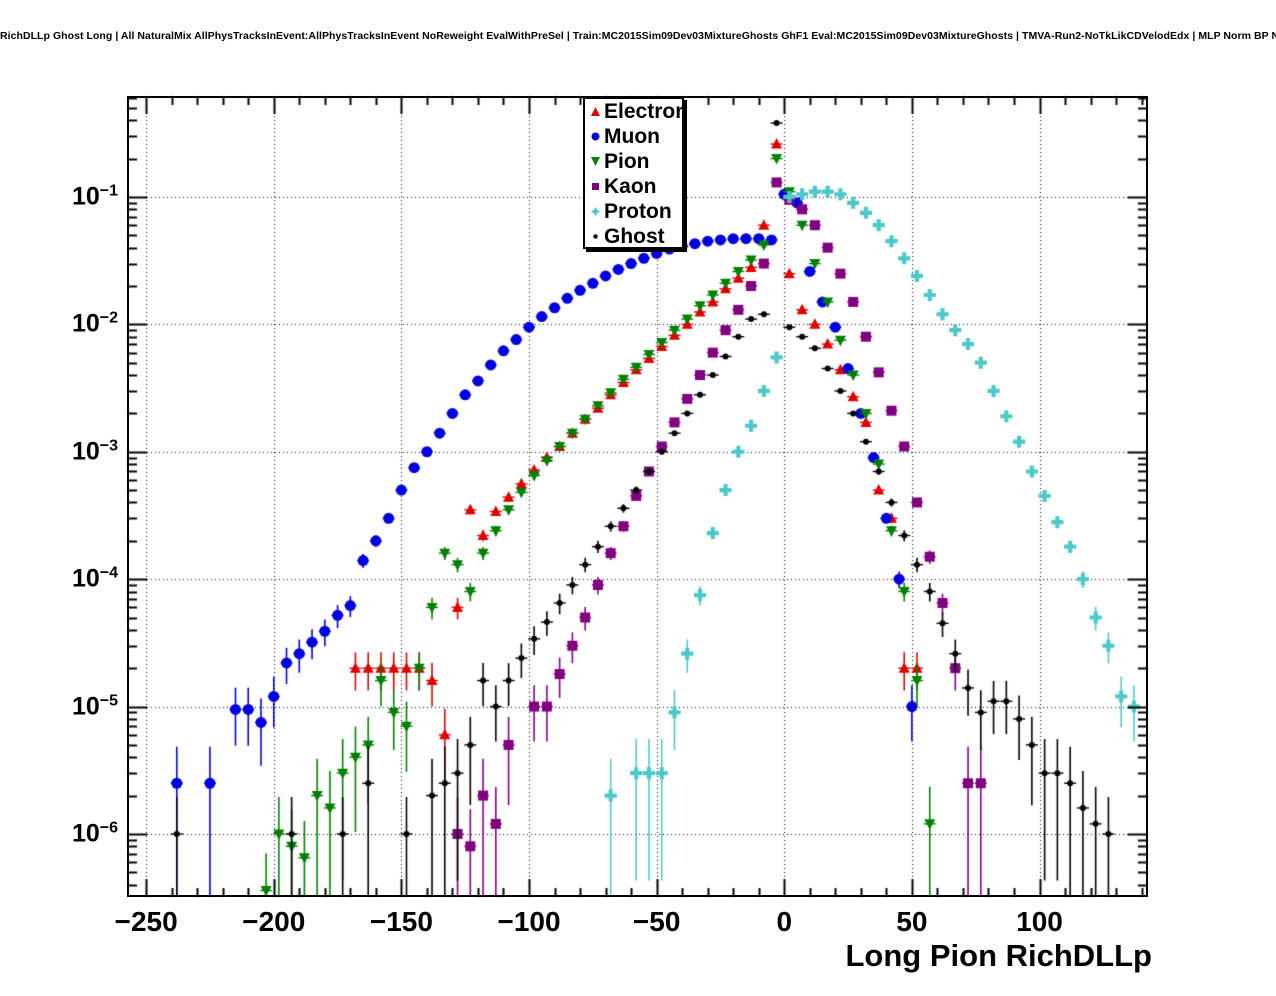 The height and width of the screenshot is (996, 1276). Describe the element at coordinates (94, 578) in the screenshot. I see `y-tick-label: 10⁻⁴` at that location.